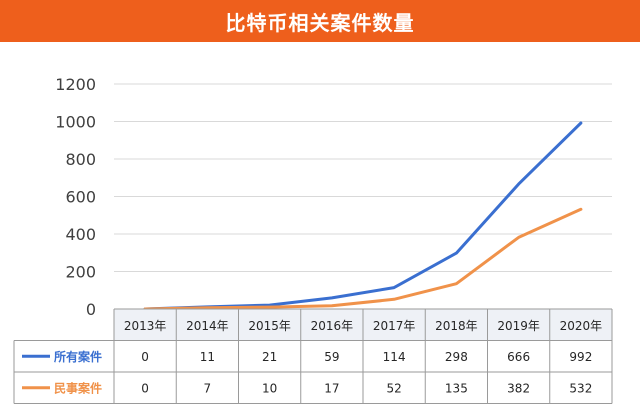 Image resolution: width=640 pixels, height=406 pixels. What do you see at coordinates (80, 197) in the screenshot?
I see `y-tick-label: 600` at bounding box center [80, 197].